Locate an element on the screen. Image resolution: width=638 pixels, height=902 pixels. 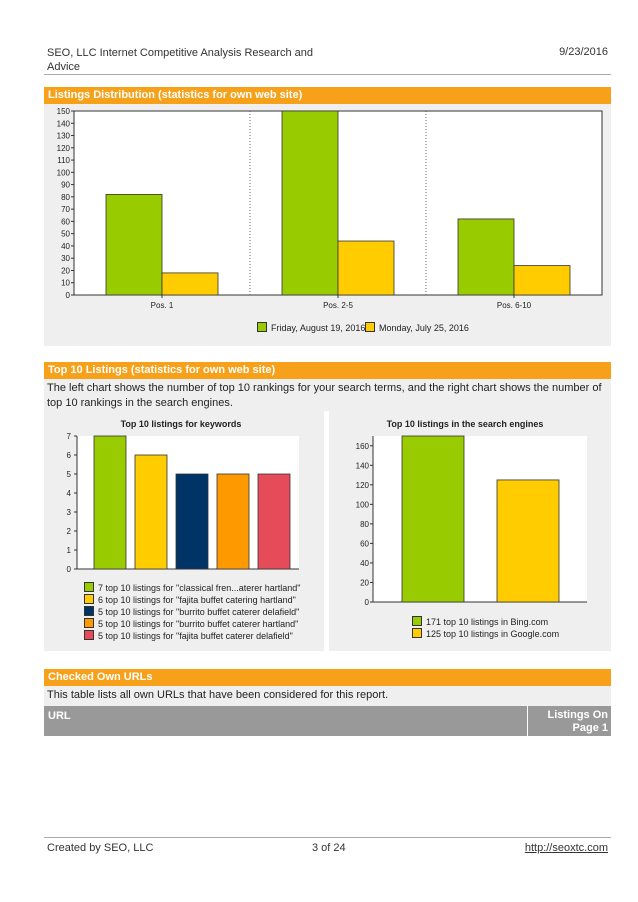
column-divider is located at coordinates (527, 721).